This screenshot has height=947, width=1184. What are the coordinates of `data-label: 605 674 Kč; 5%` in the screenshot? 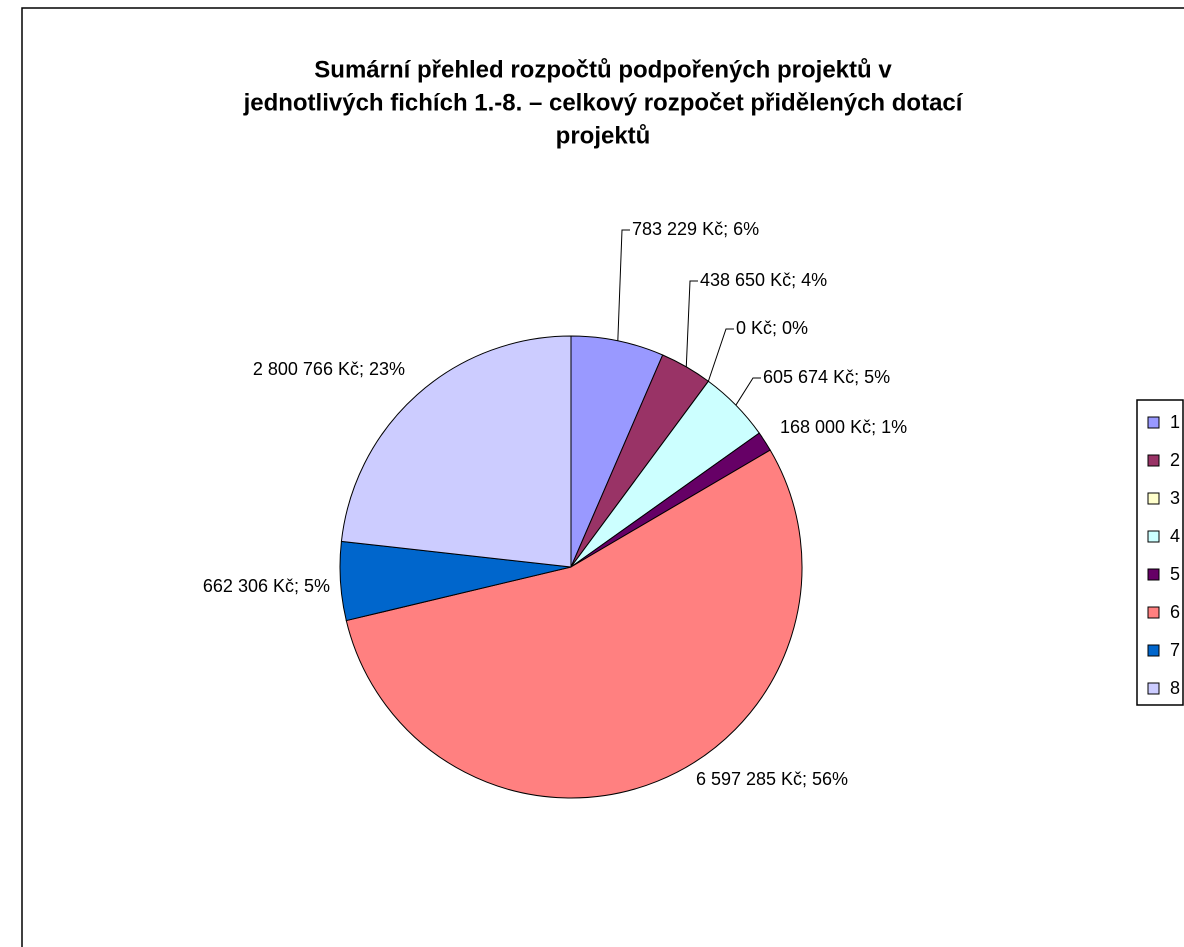 It's located at (826, 377).